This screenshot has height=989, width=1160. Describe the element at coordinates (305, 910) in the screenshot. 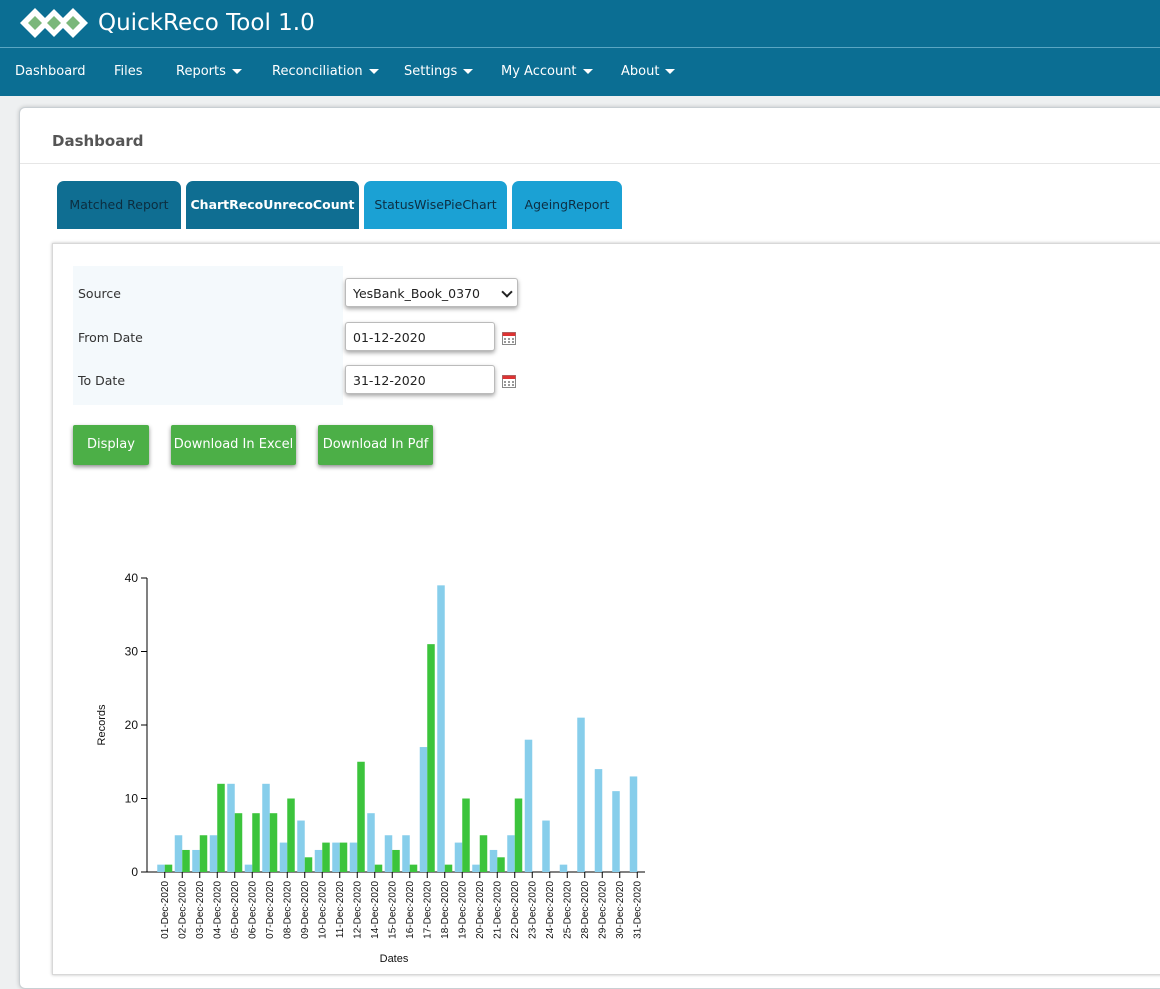

I see `x-tick-label: 09-Dec-2020` at that location.